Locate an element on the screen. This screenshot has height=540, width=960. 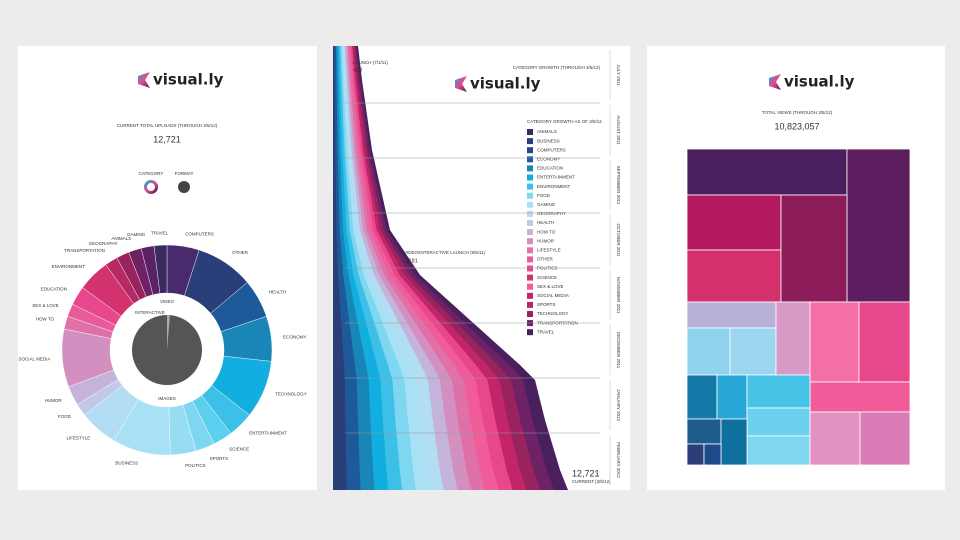
legend-label: TECHNOLOGY is located at coordinates (553, 313).